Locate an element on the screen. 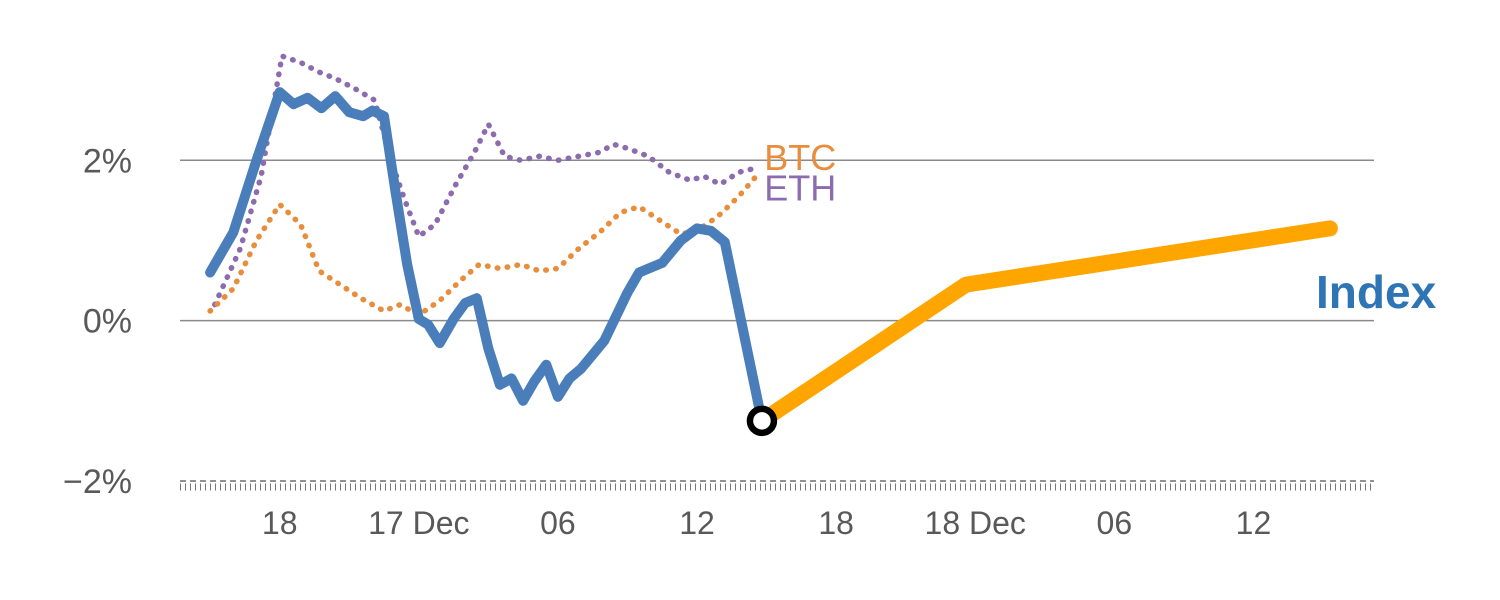 This screenshot has width=1500, height=600. series-label-btc: BTC is located at coordinates (800, 157).